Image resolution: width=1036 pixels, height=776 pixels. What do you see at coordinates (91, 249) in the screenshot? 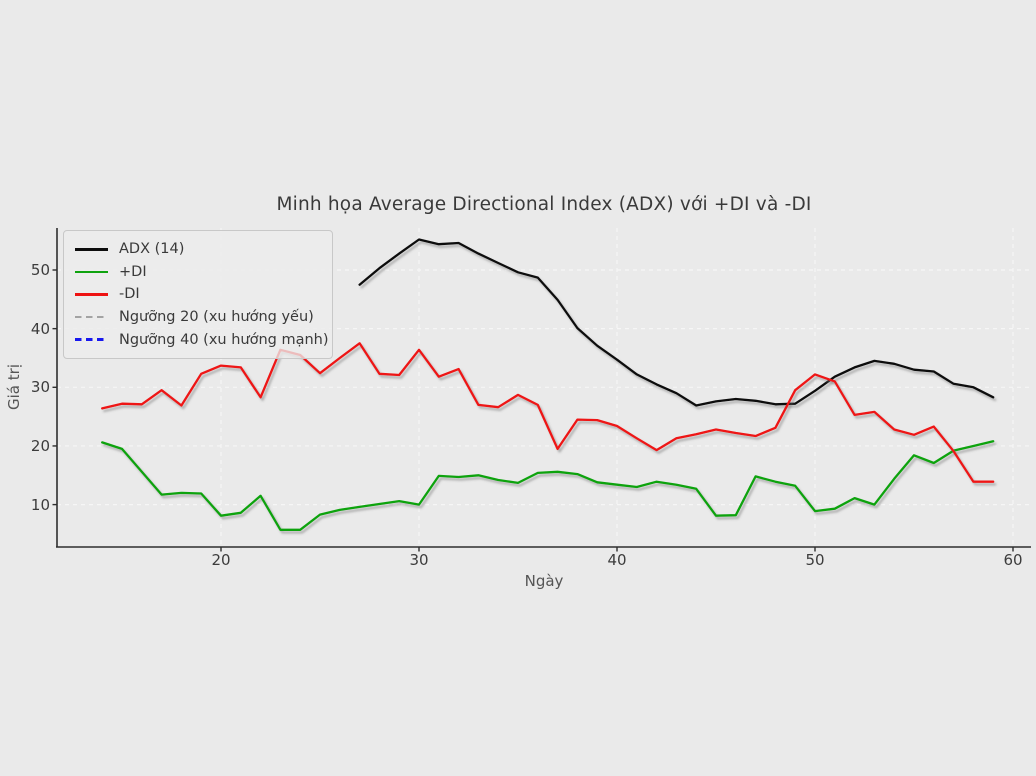
I see `adx-line-swatch` at bounding box center [91, 249].